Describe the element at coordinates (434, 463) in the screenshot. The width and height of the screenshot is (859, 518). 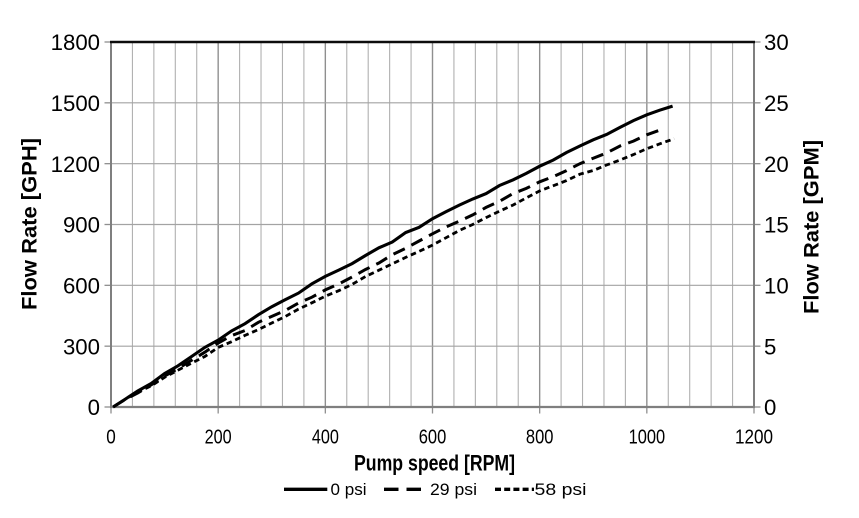
I see `svg-text: Pump speed [RPM]` at that location.